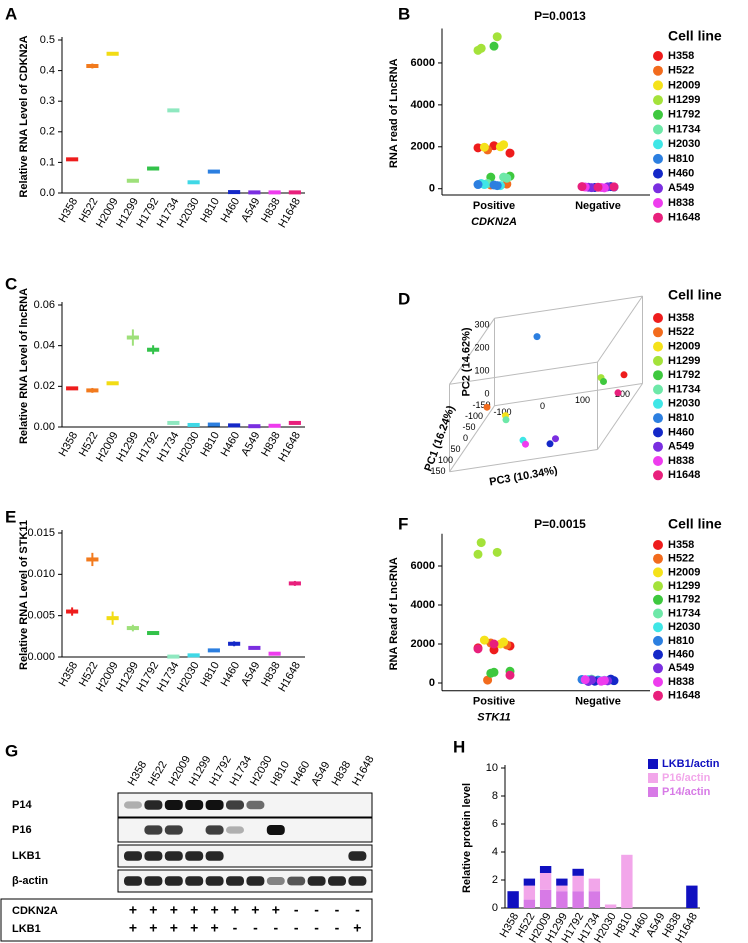 This screenshot has width=748, height=943. Describe the element at coordinates (394, 113) in the screenshot. I see `y-axis-label: RNA read of LncRNA` at that location.